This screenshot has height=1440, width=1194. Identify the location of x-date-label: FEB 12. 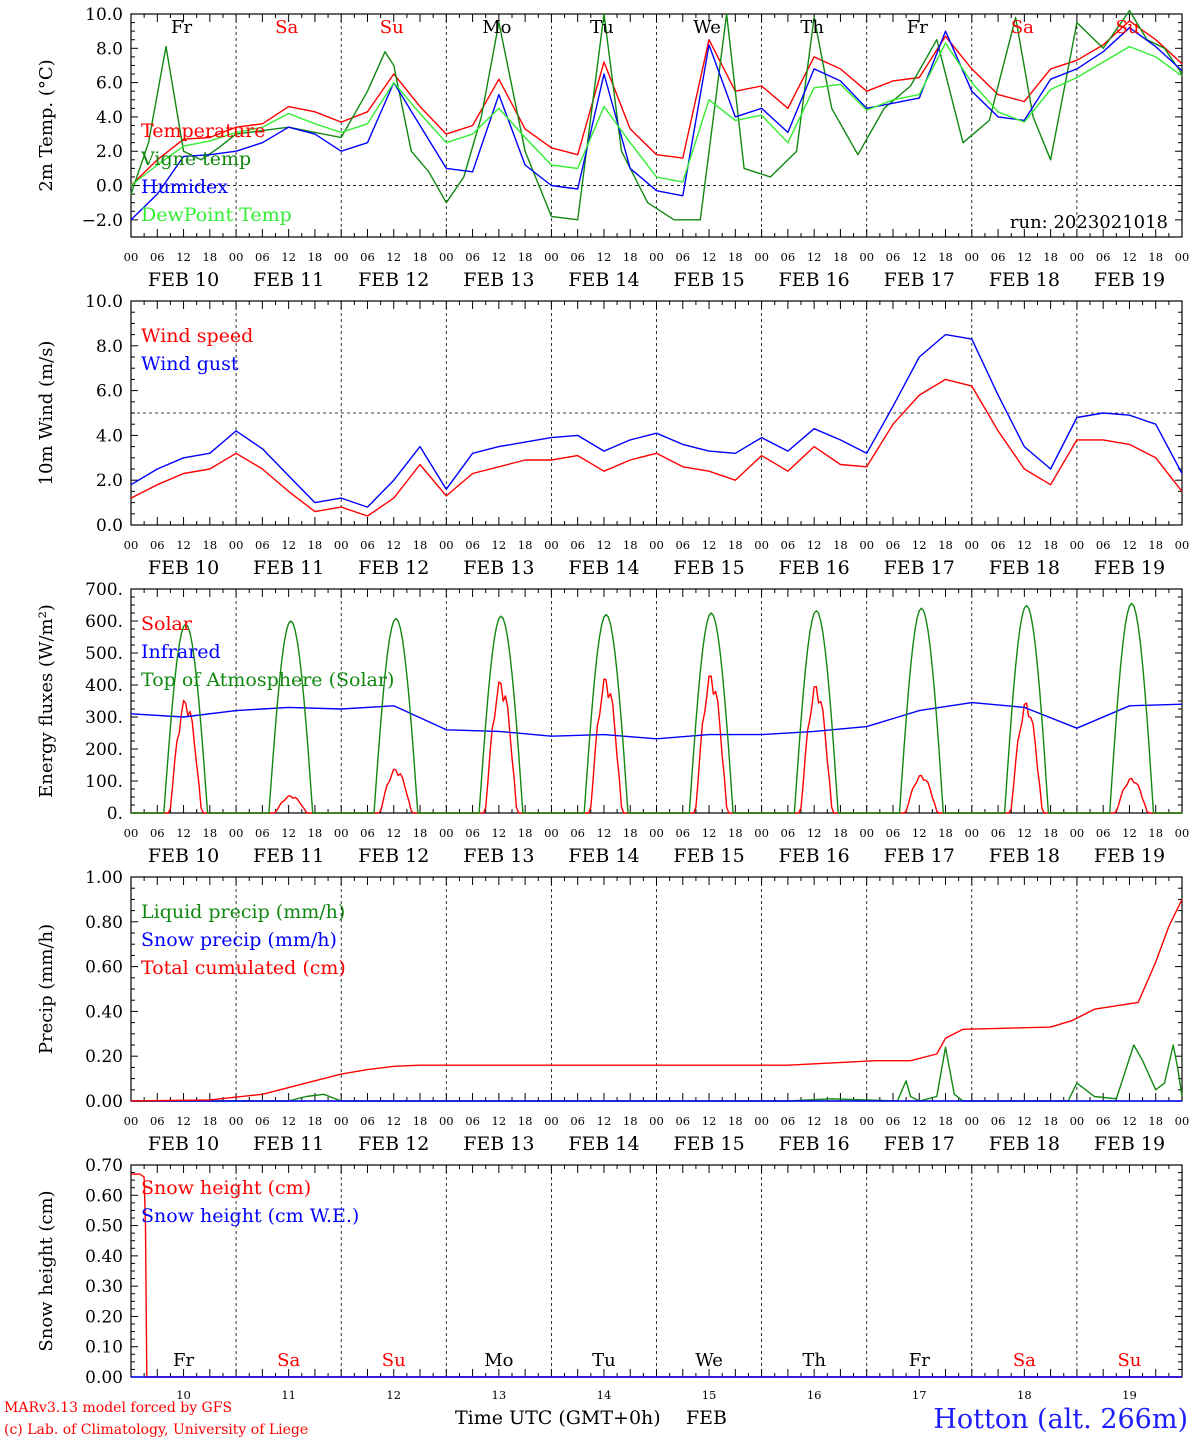
(393, 856).